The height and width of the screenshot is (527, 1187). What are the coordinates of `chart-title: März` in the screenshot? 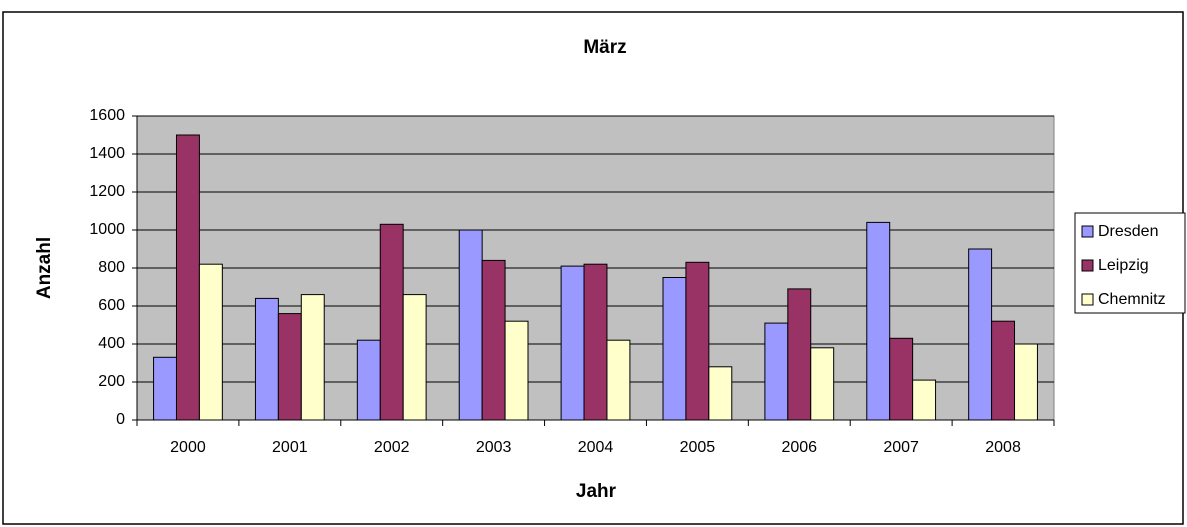 It's located at (604, 47).